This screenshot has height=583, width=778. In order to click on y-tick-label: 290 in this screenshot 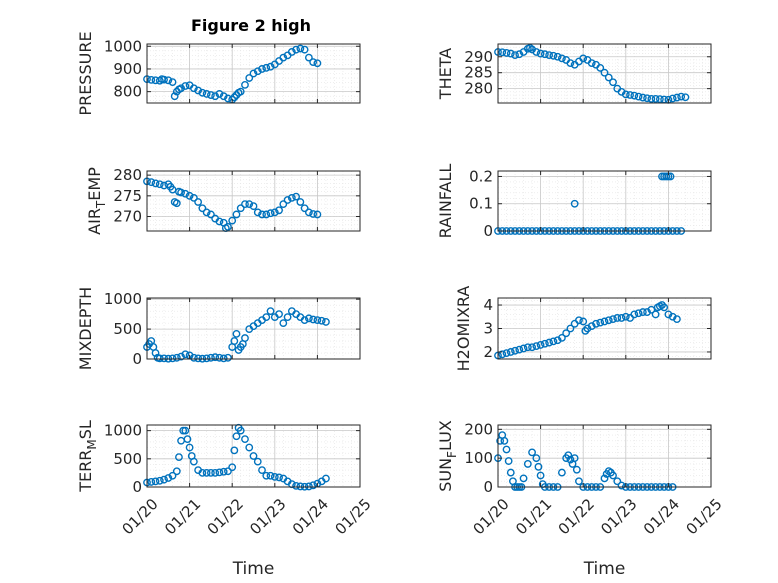, I will do `click(478, 57)`.